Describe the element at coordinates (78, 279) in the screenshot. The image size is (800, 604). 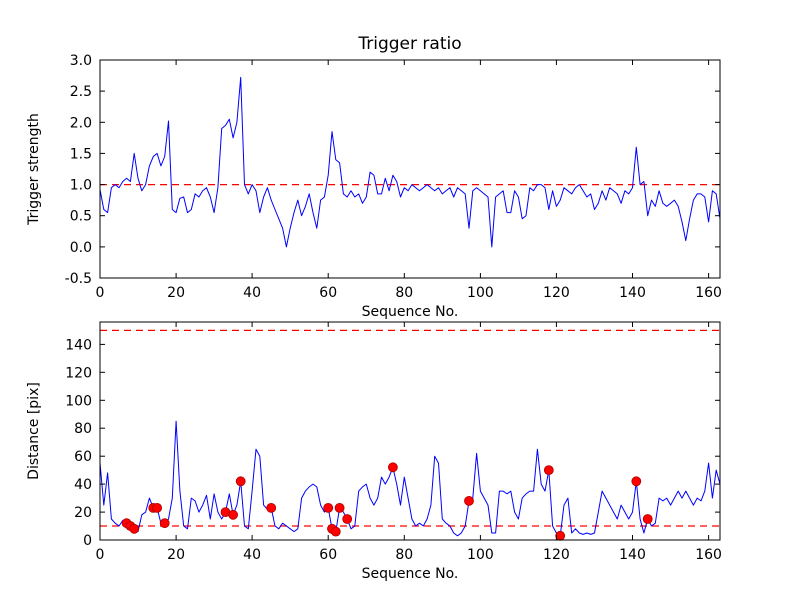
I see `y-tick-label: -0.5` at that location.